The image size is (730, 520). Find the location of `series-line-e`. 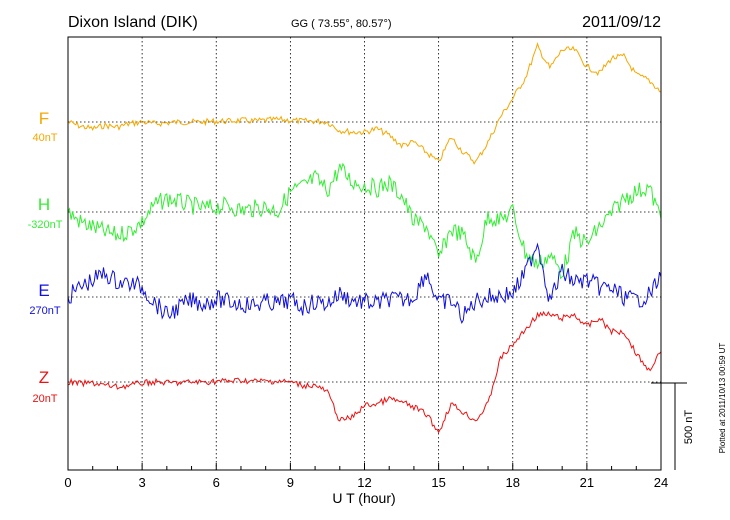

series-line-e is located at coordinates (364, 283).